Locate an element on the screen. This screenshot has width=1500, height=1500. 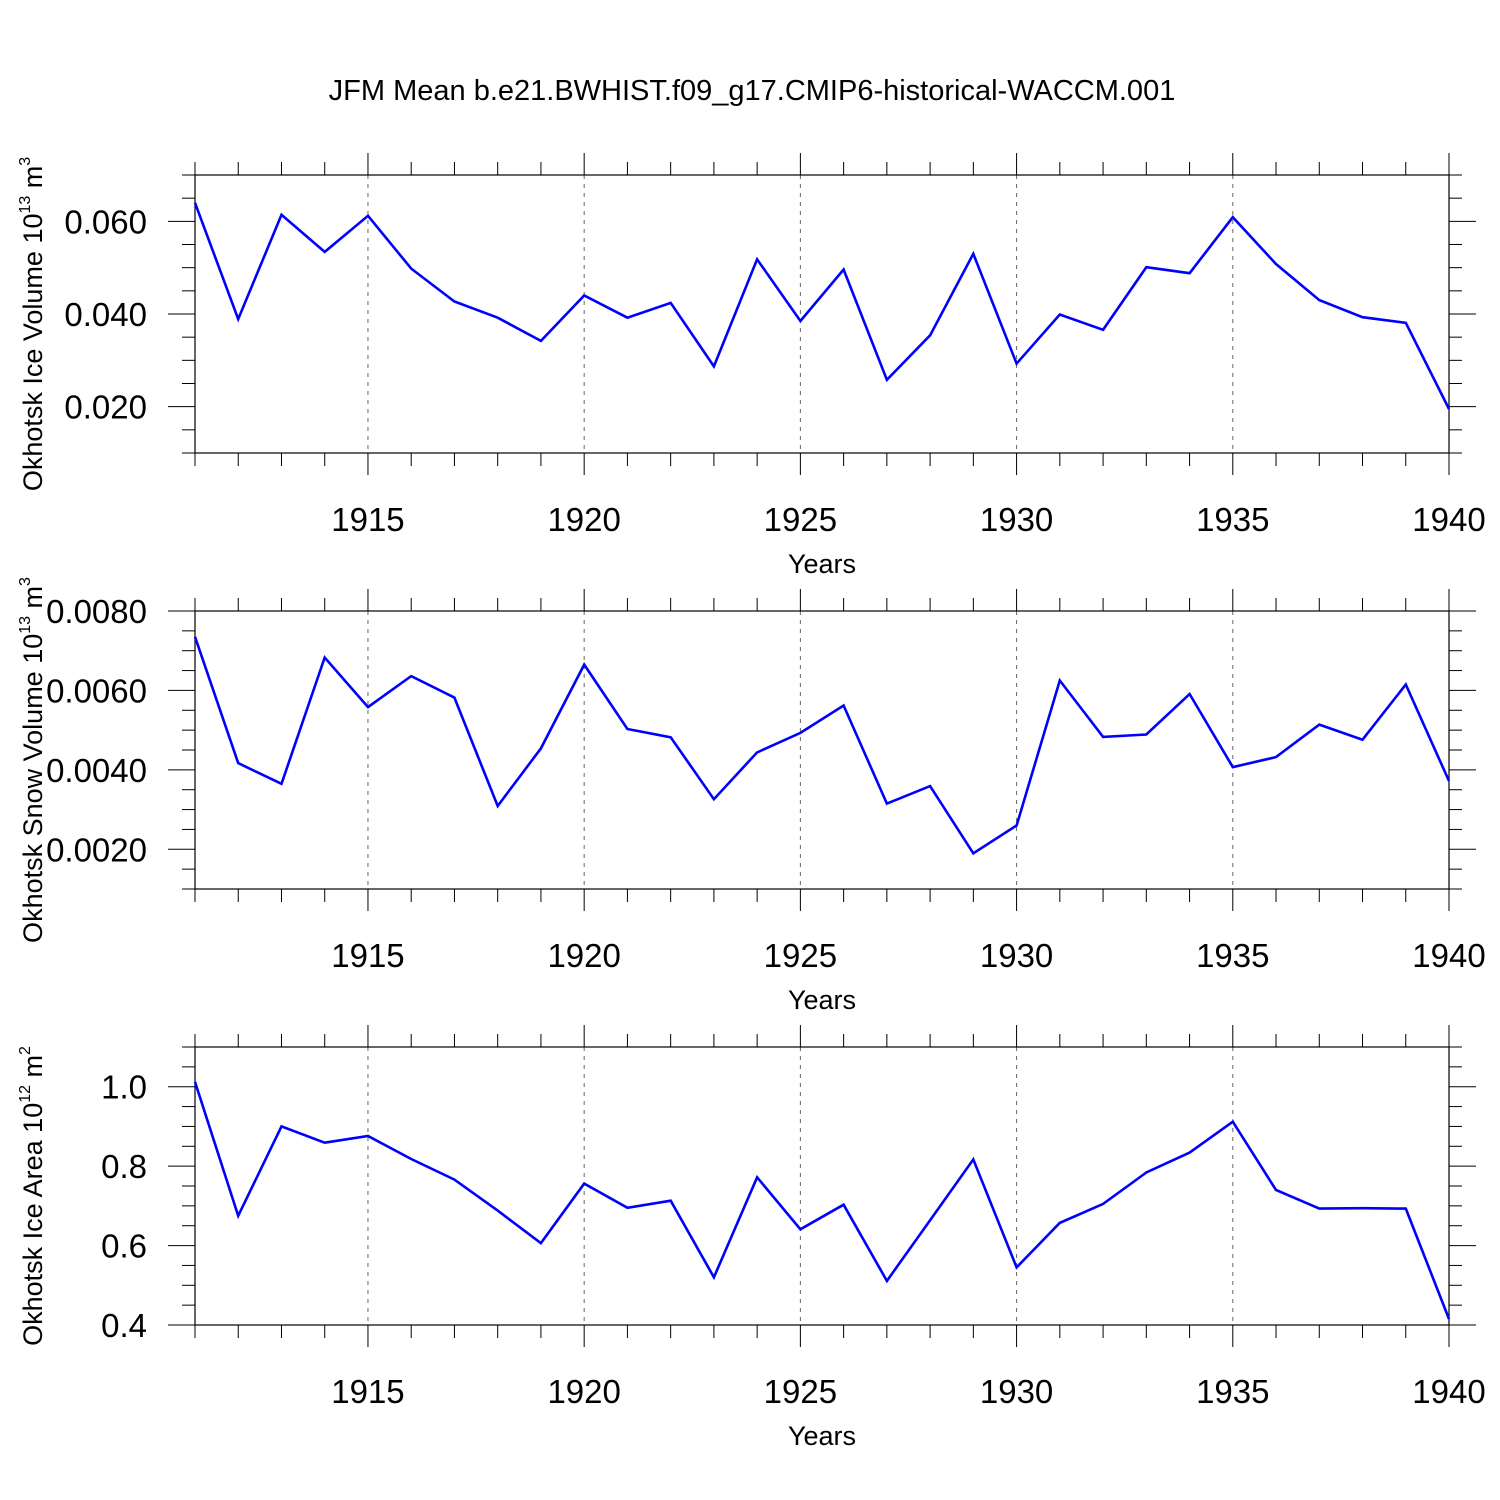
y-axis-label-exponent: 12 is located at coordinates (25, 1094).